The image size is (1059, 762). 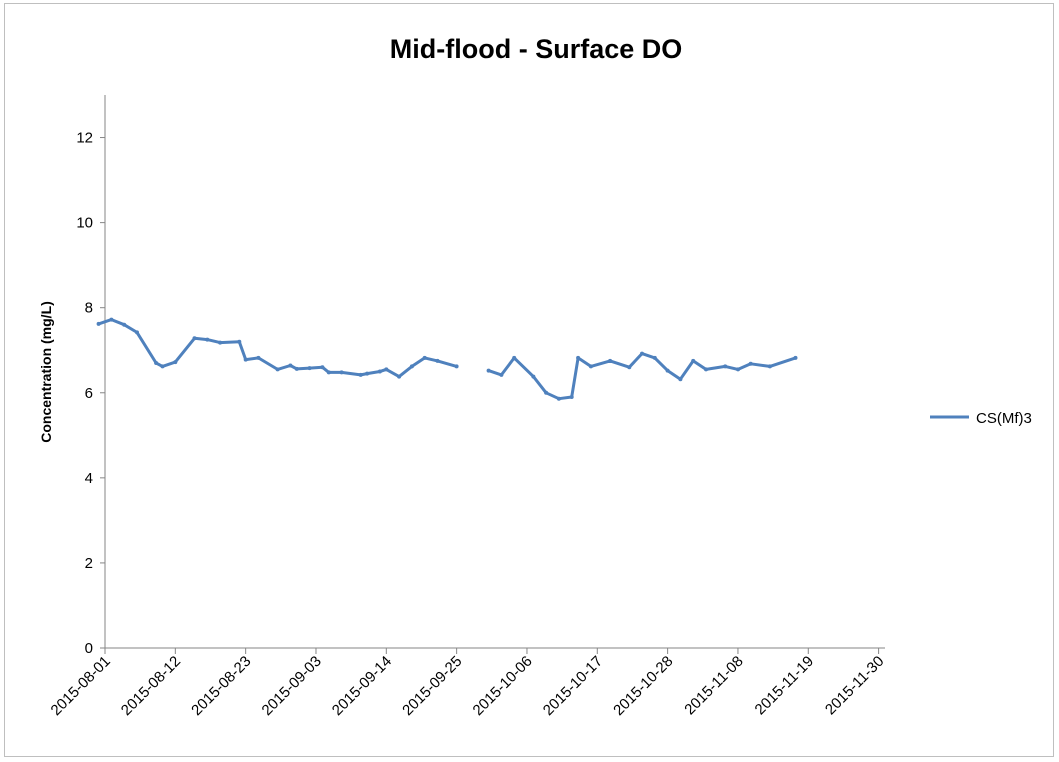 What do you see at coordinates (362, 686) in the screenshot?
I see `x-tick-label: 2015-09-14` at bounding box center [362, 686].